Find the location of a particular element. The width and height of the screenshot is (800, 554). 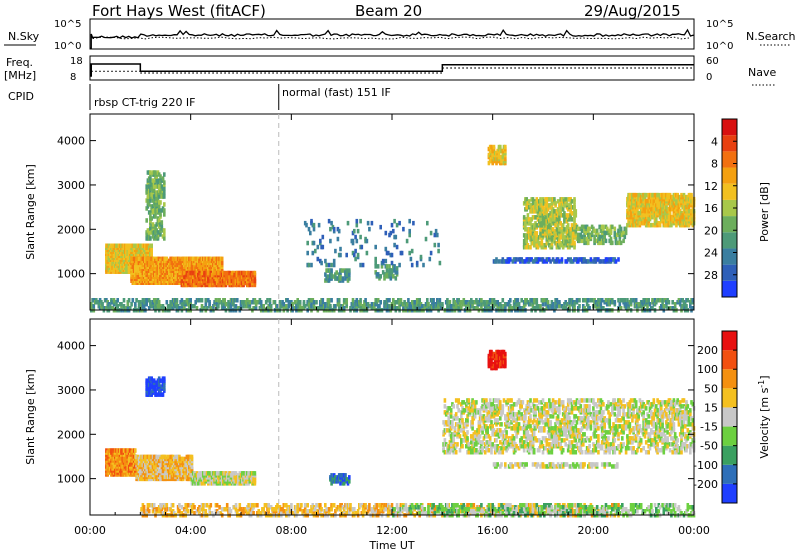

freq-right-tick-top: 60 is located at coordinates (712, 61).